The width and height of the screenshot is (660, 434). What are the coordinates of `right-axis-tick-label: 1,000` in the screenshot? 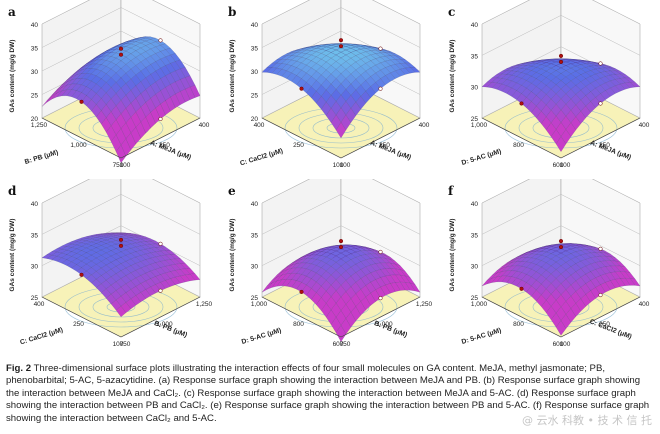 It's located at (164, 324).